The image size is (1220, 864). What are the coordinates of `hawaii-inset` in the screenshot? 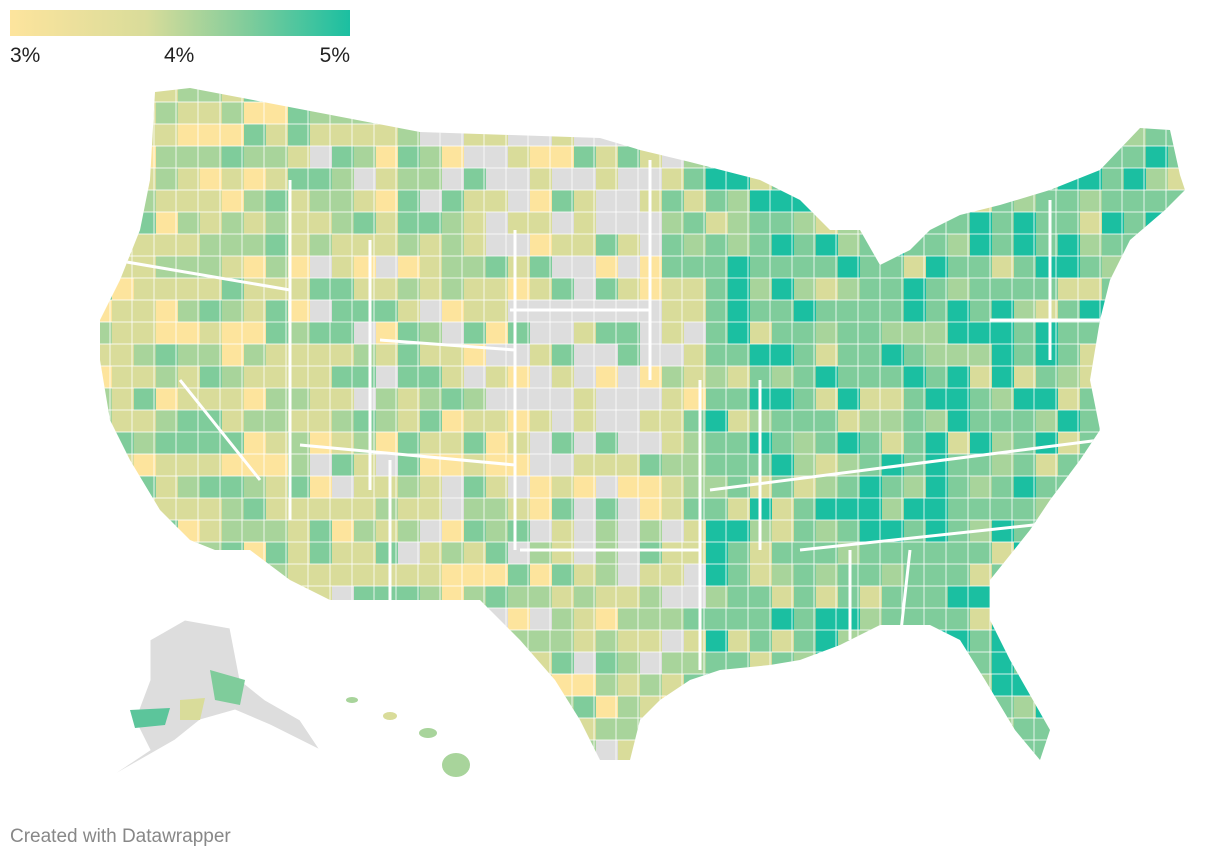 It's located at (408, 737).